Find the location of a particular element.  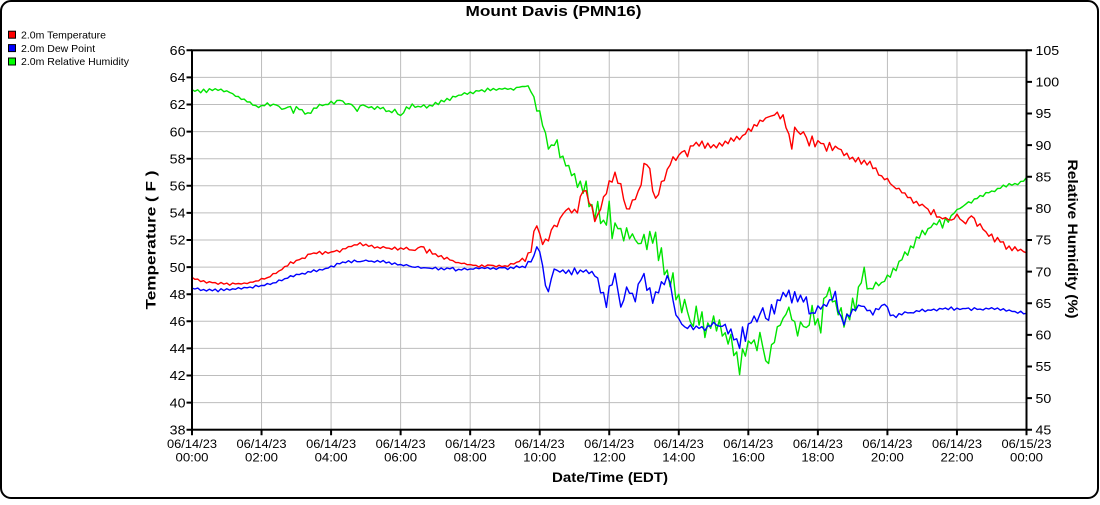

svg-text: 54 is located at coordinates (178, 213).